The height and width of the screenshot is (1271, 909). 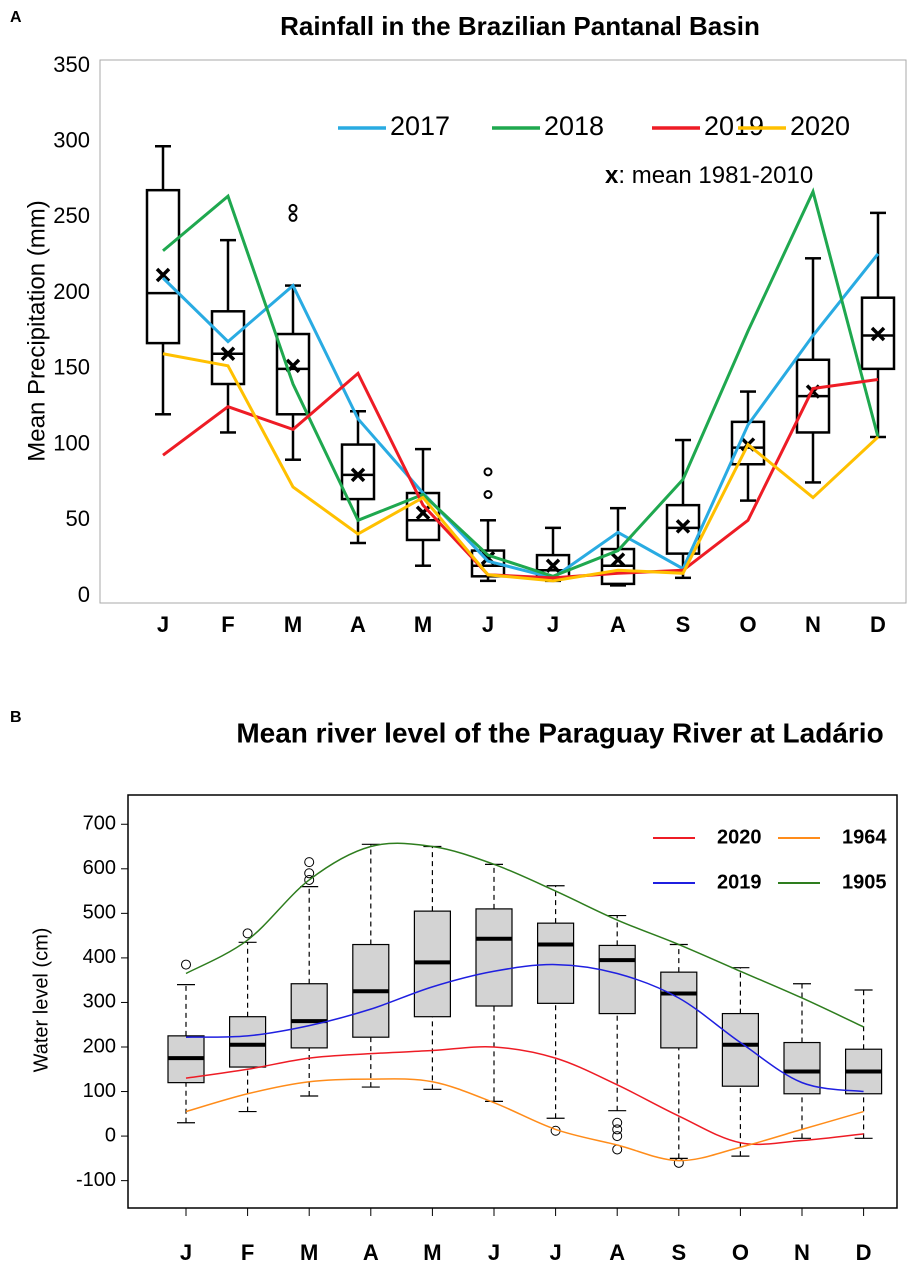 What do you see at coordinates (420, 126) in the screenshot?
I see `legend-label: 2017` at bounding box center [420, 126].